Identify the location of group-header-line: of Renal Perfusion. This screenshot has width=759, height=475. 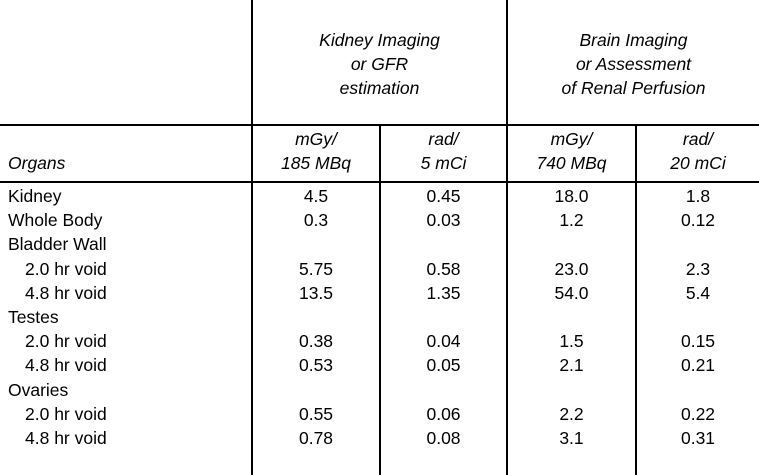
(633, 88).